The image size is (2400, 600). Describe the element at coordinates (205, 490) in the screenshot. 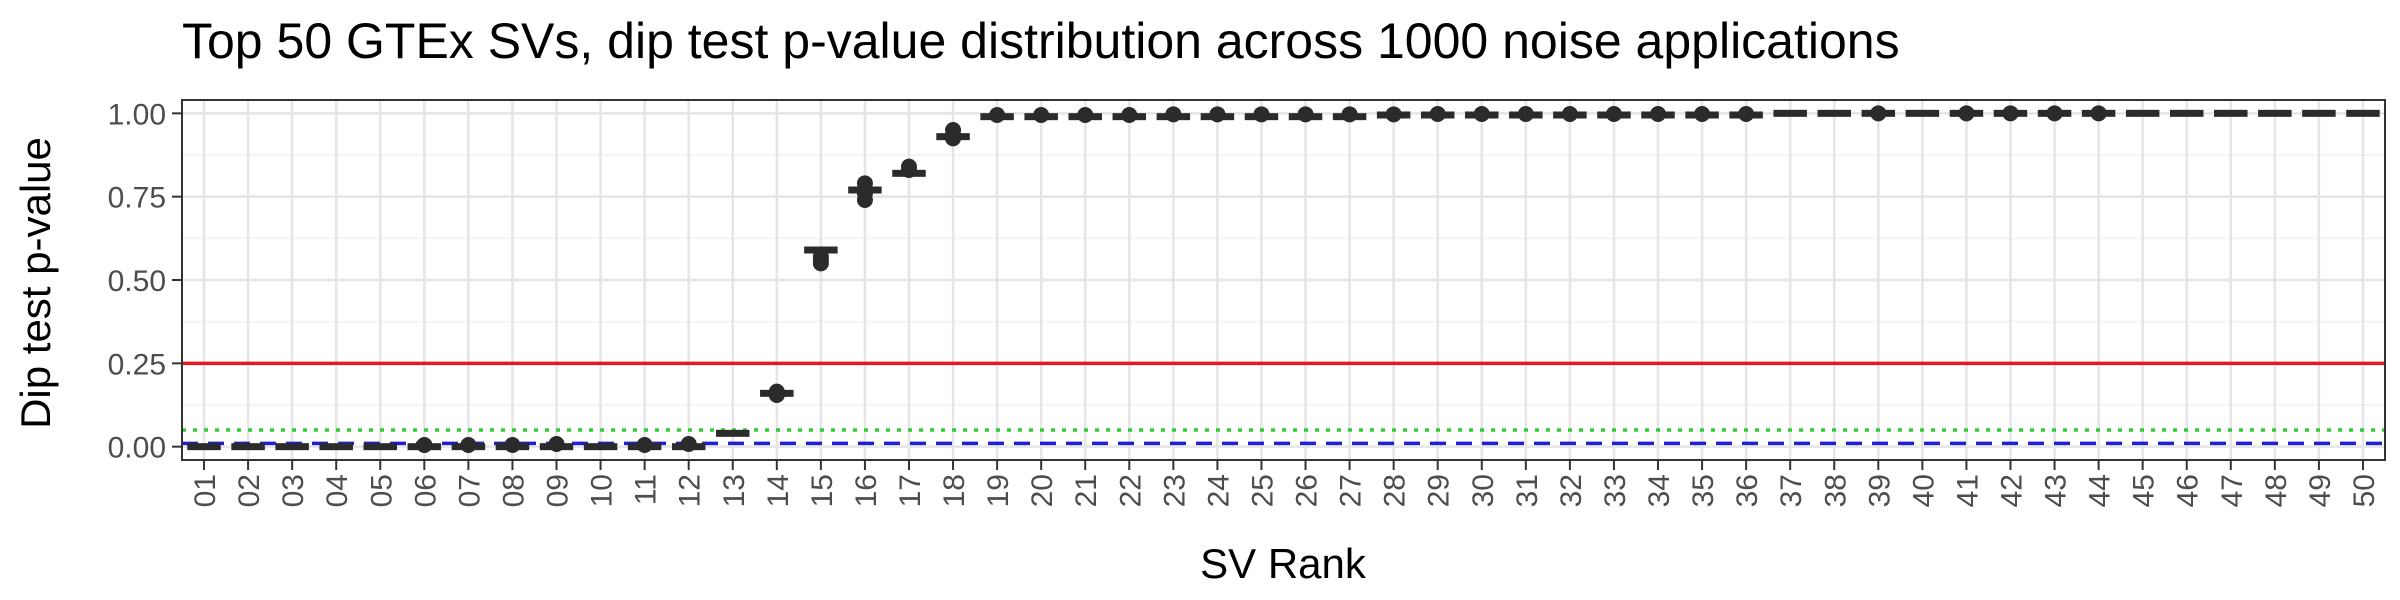

I see `x-tick-label: 01` at that location.